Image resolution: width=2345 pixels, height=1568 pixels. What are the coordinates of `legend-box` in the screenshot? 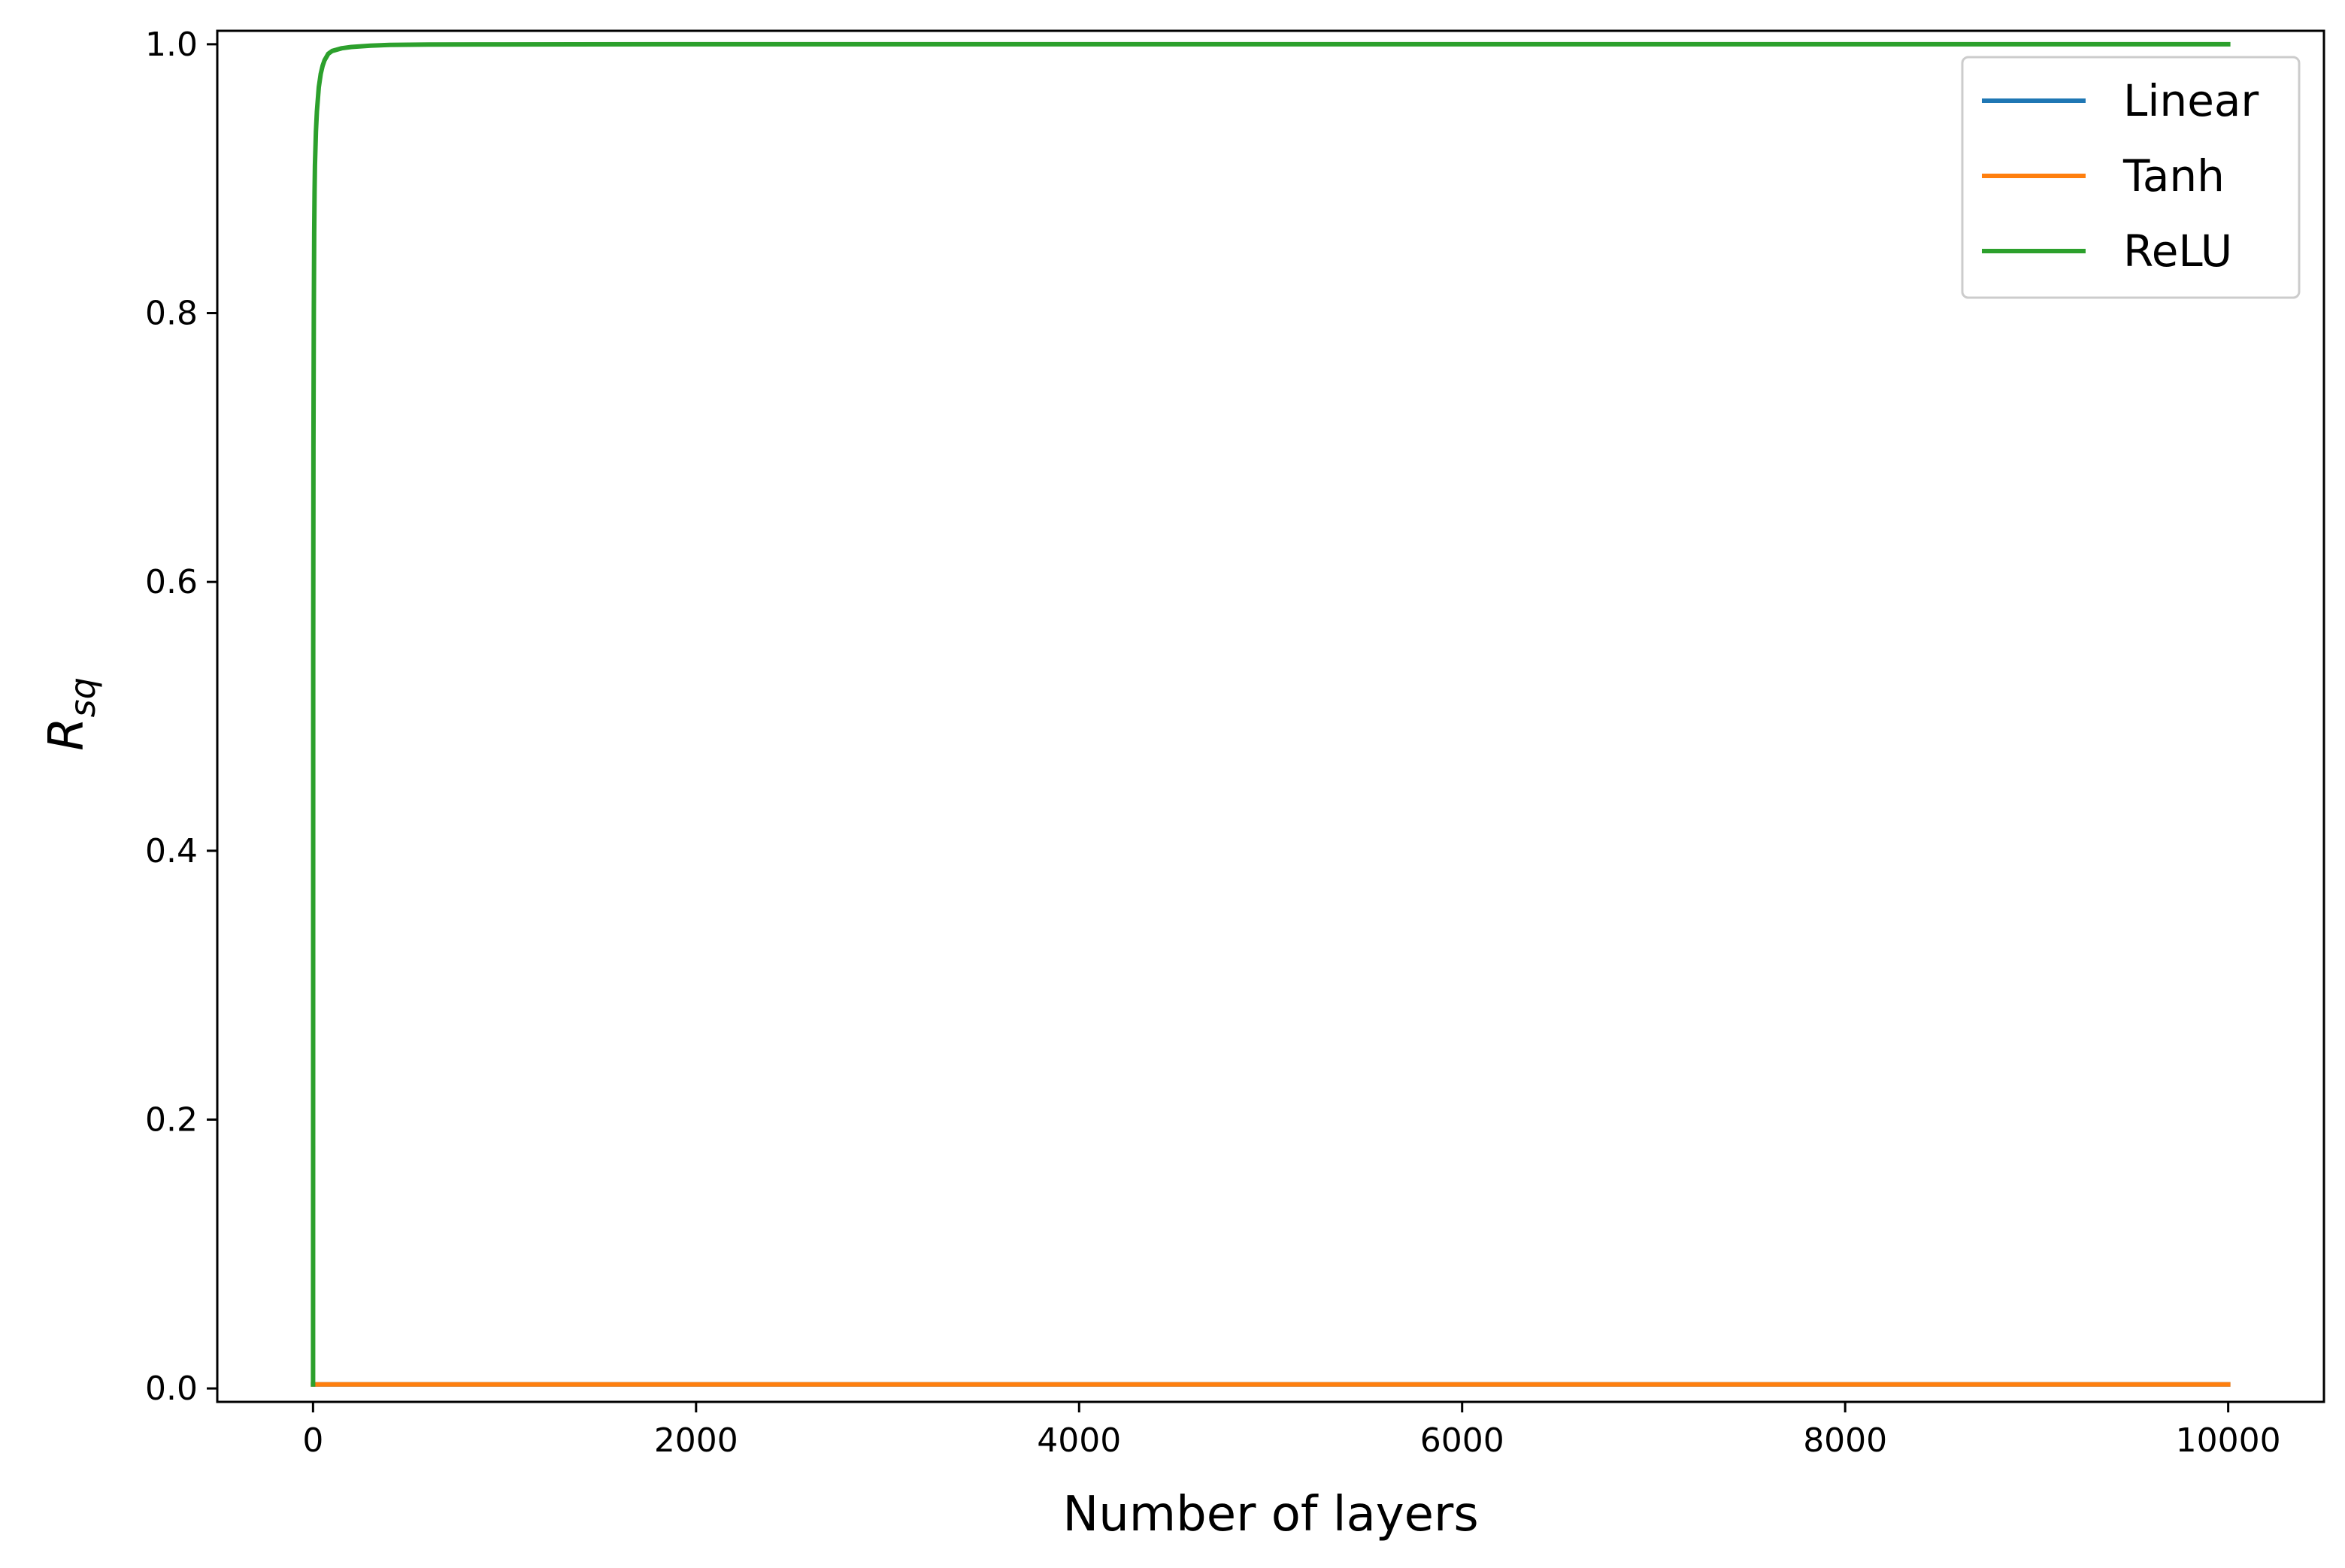 It's located at (2131, 177).